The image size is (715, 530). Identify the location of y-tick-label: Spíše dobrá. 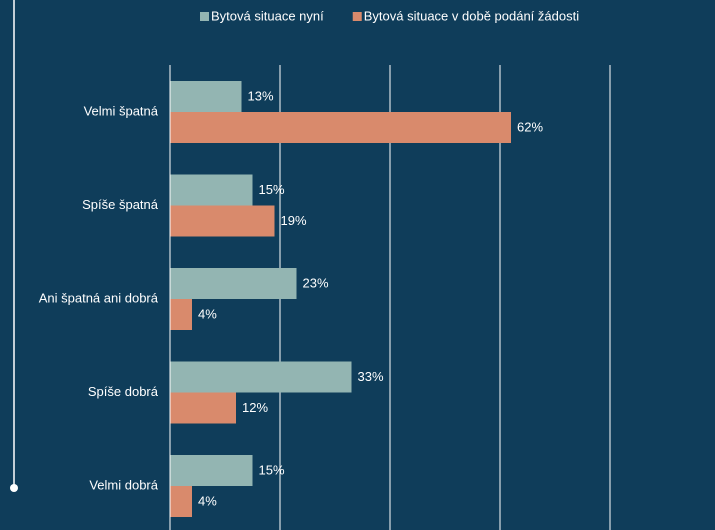
(123, 391).